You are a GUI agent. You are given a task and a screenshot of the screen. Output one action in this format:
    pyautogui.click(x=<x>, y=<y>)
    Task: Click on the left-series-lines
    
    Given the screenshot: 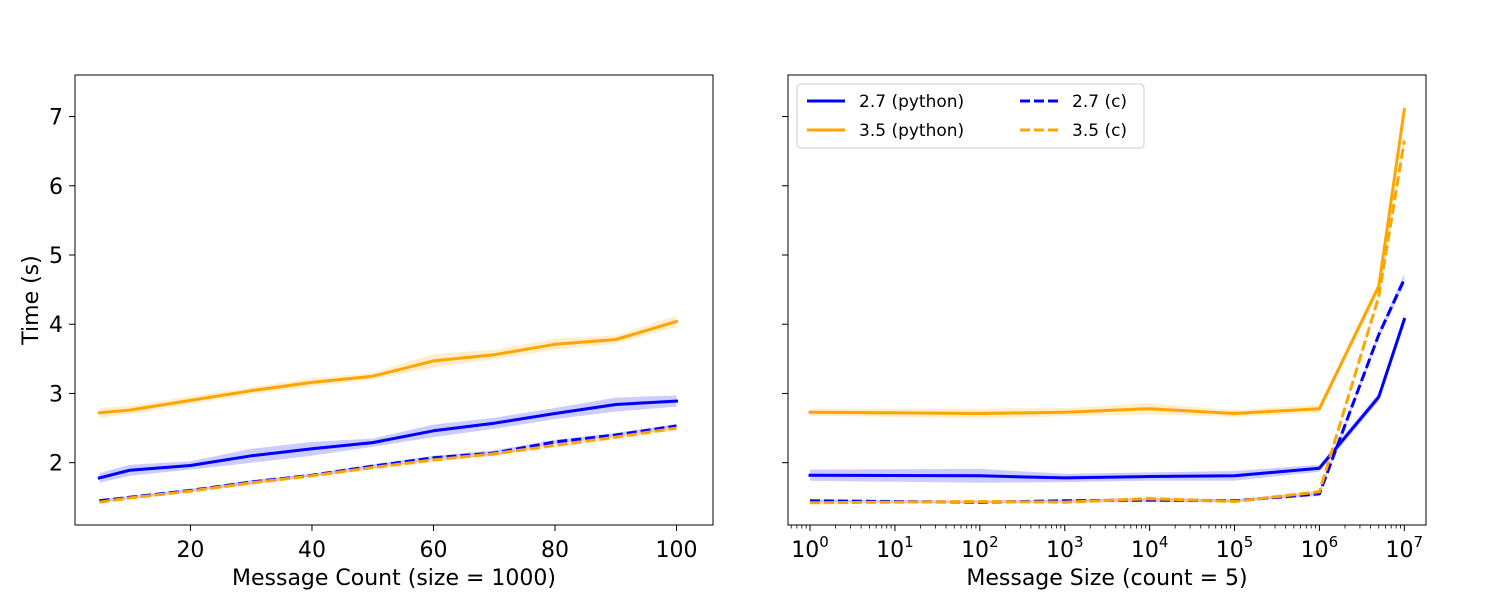 What is the action you would take?
    pyautogui.click(x=388, y=411)
    